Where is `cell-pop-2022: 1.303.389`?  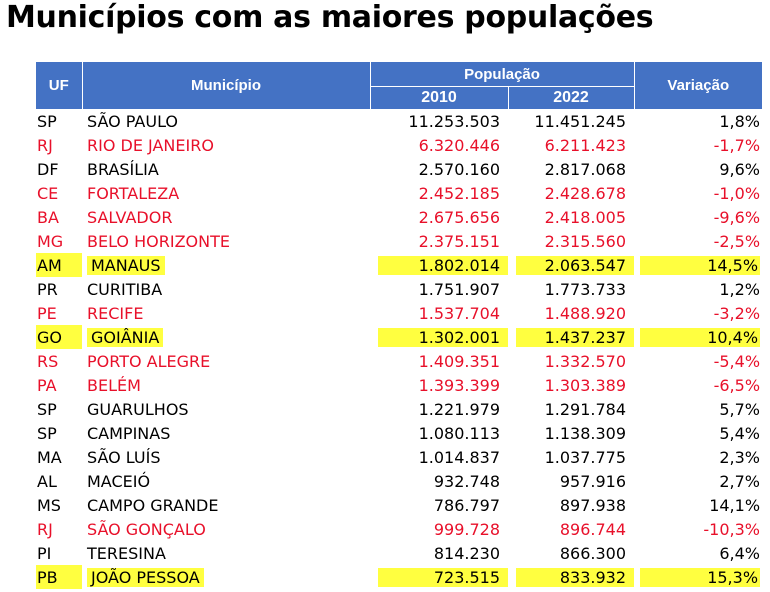
cell-pop-2022: 1.303.389 is located at coordinates (585, 385).